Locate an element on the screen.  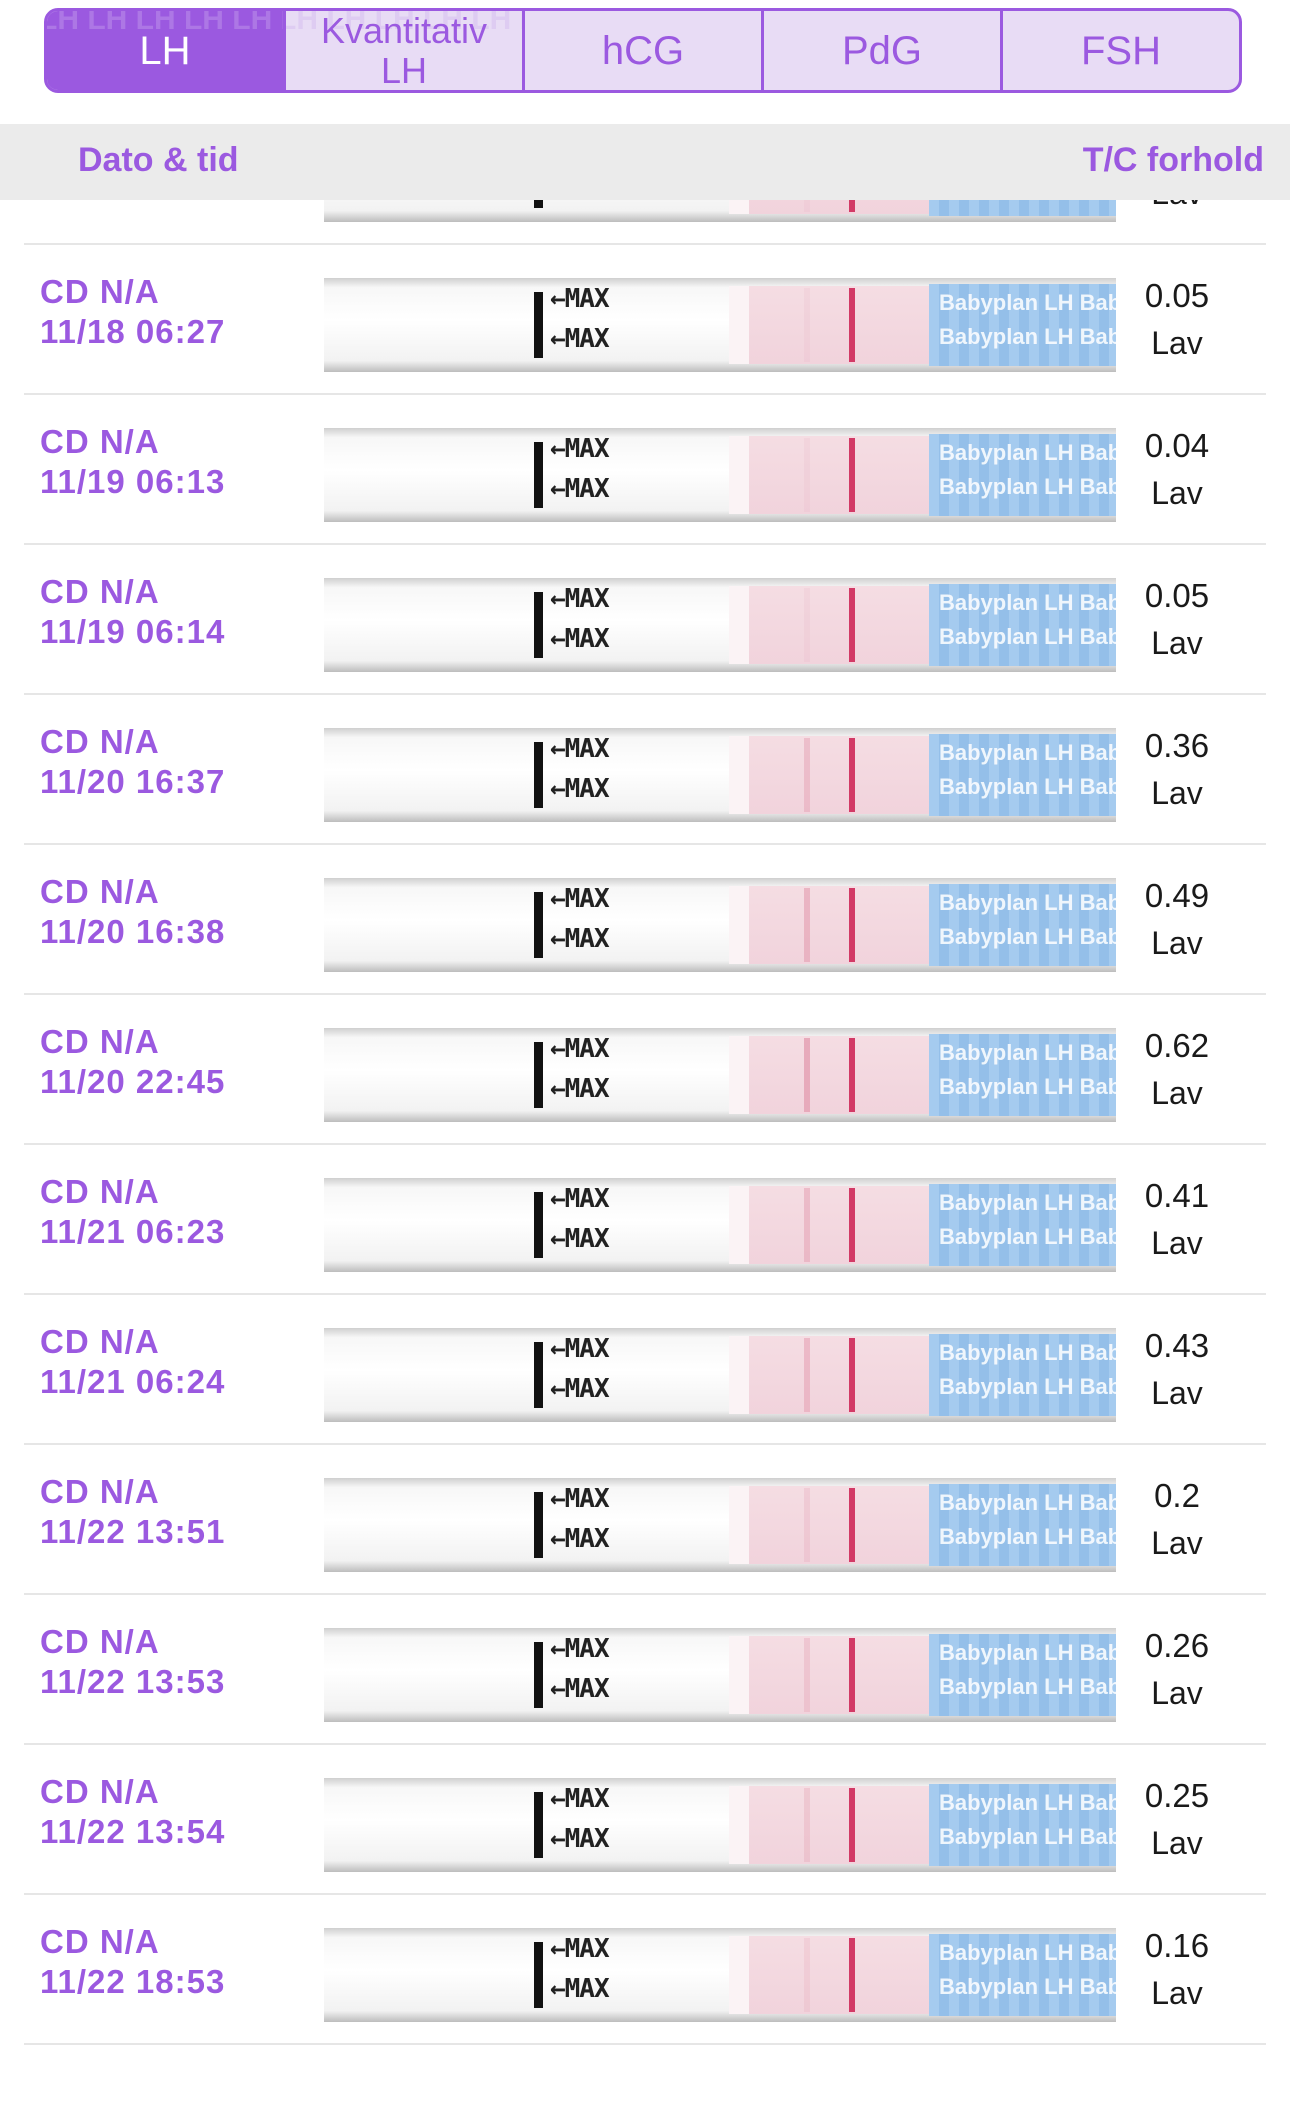
test-datetime: 11/22 13:53 is located at coordinates (133, 1681).